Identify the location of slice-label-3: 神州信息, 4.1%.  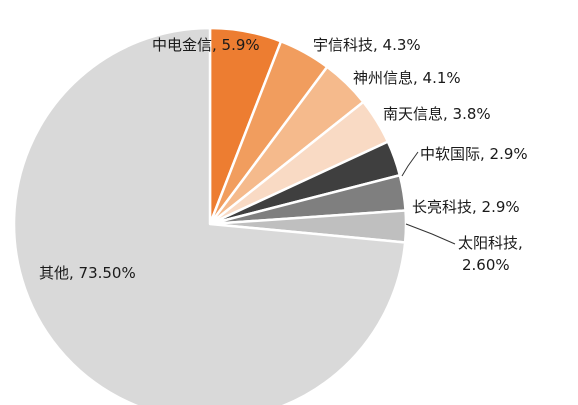
(407, 78).